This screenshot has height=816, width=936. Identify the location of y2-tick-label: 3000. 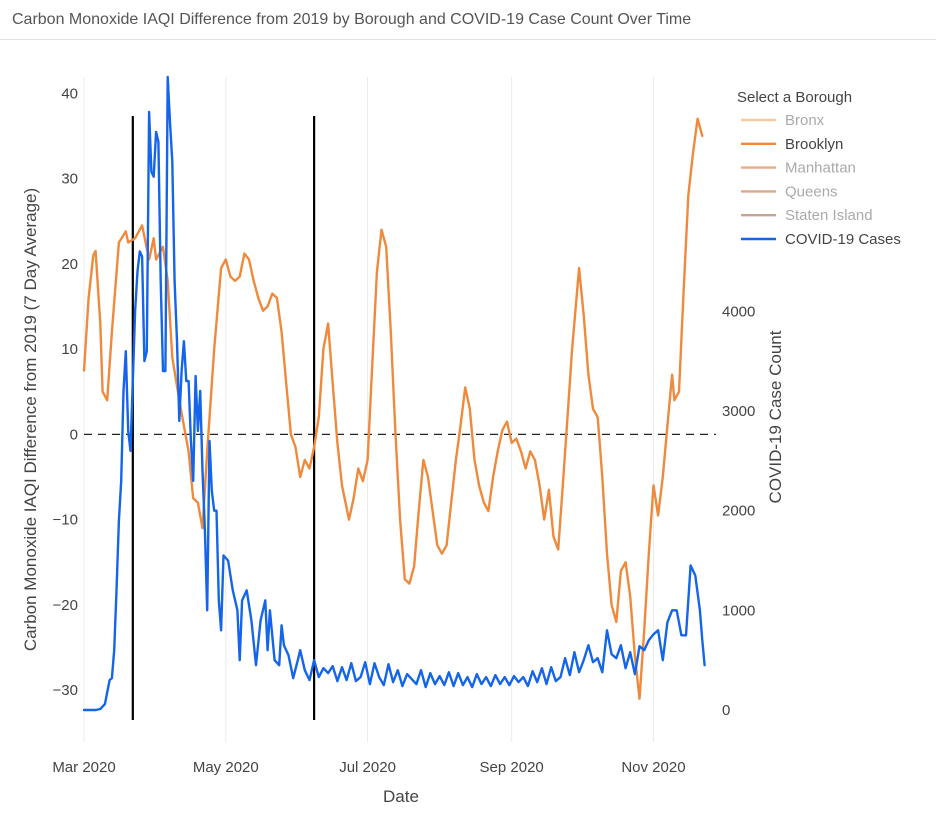
(738, 411).